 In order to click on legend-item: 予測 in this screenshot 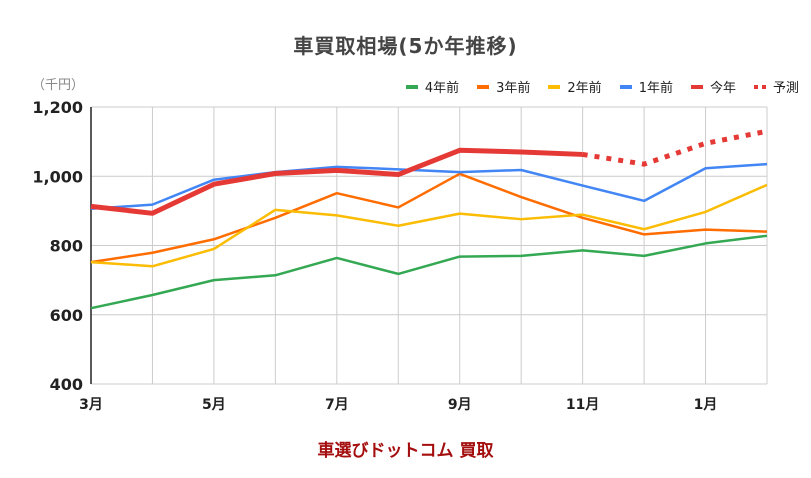, I will do `click(776, 86)`.